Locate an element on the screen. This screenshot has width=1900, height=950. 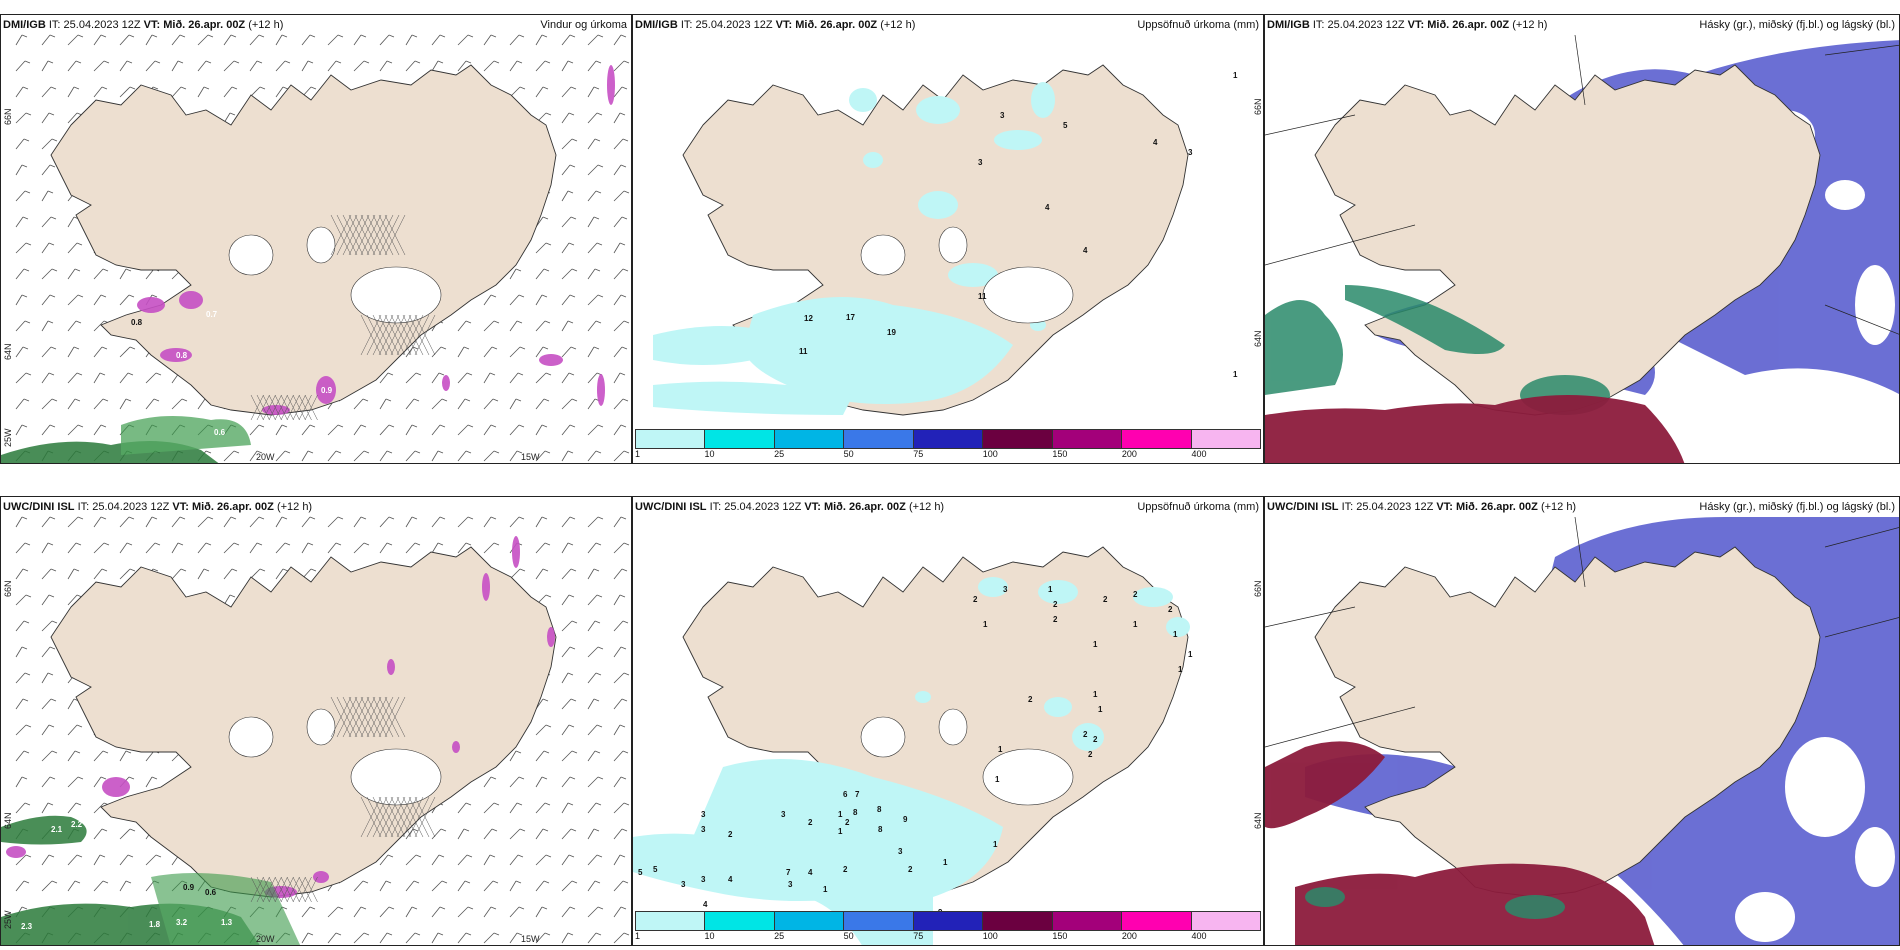
colorbar-swatch is located at coordinates (809, 439).